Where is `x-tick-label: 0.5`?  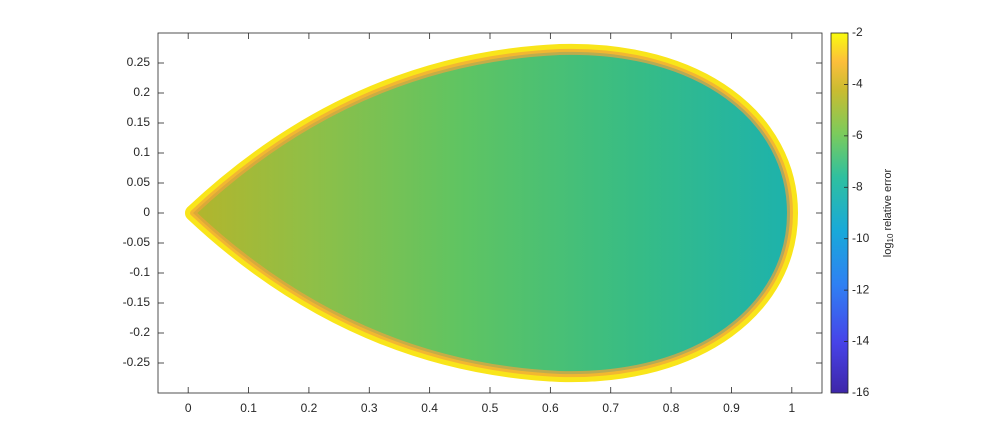 x-tick-label: 0.5 is located at coordinates (490, 408).